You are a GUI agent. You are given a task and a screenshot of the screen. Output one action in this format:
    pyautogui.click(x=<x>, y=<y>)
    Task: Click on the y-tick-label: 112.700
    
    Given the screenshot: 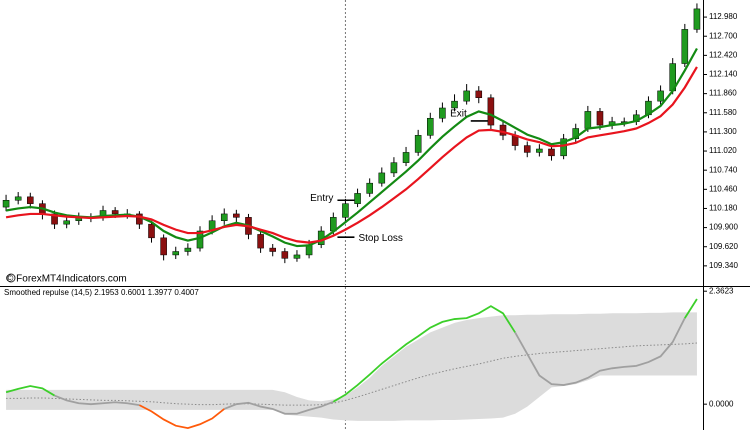 What is the action you would take?
    pyautogui.click(x=723, y=35)
    